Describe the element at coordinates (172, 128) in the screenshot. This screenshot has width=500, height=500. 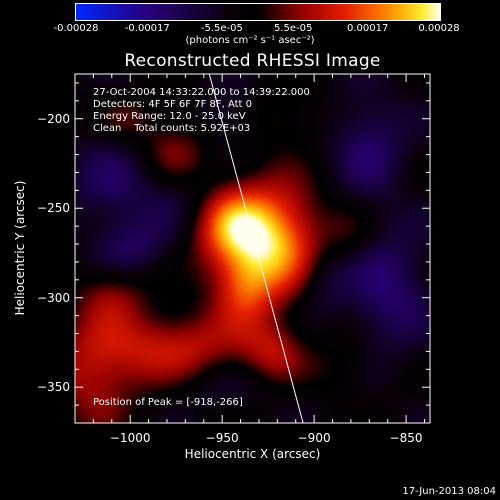
I see `info-clean-counts: Clean Total counts: 5.92E+03` at that location.